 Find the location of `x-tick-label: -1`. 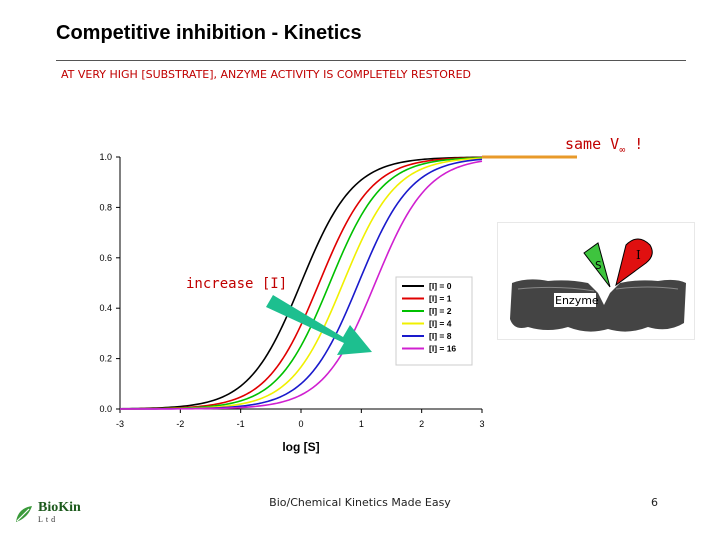

x-tick-label: -1 is located at coordinates (241, 424).